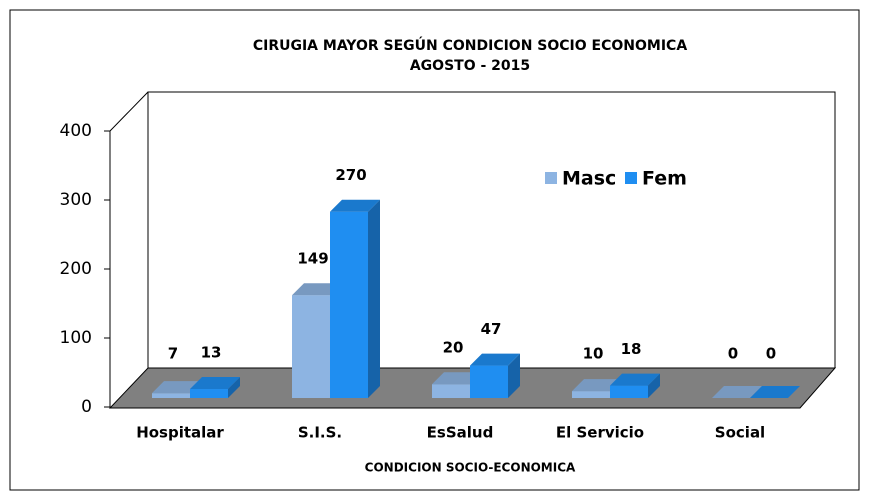 The height and width of the screenshot is (499, 869). Describe the element at coordinates (664, 179) in the screenshot. I see `legend-label: Fem` at that location.